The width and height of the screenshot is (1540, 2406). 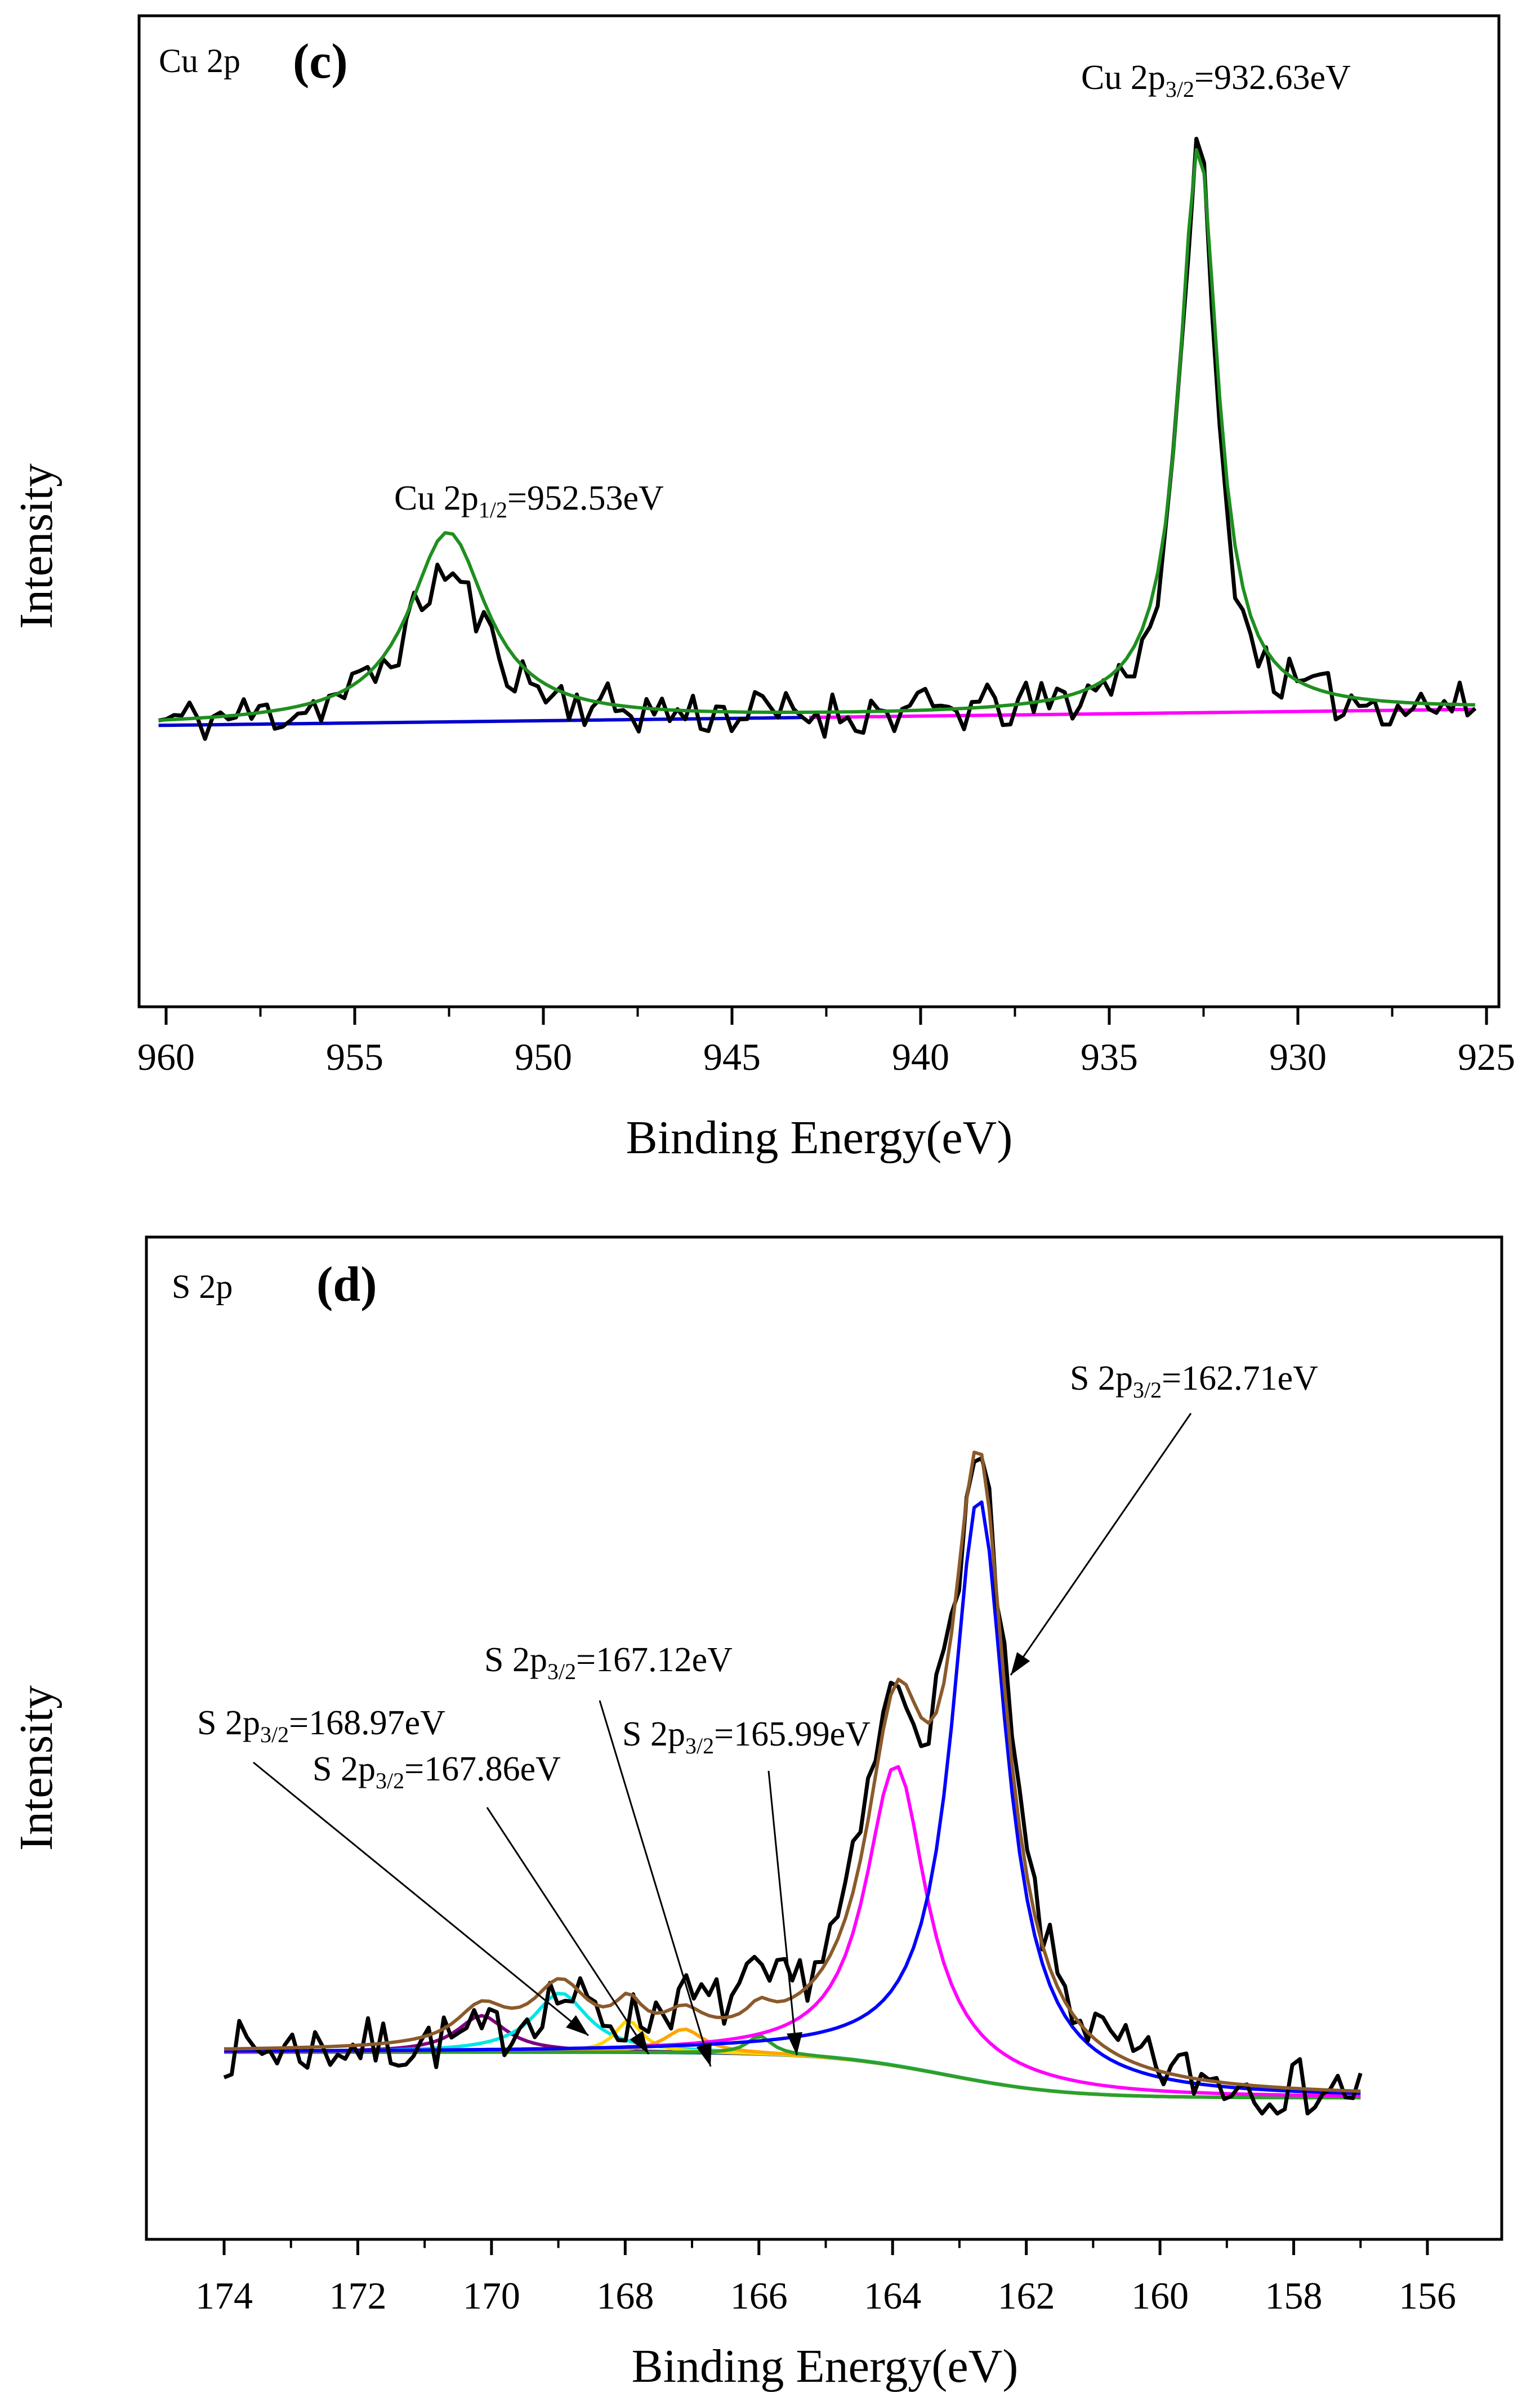 I want to click on panel-d-tag: S 2p, so click(x=203, y=1286).